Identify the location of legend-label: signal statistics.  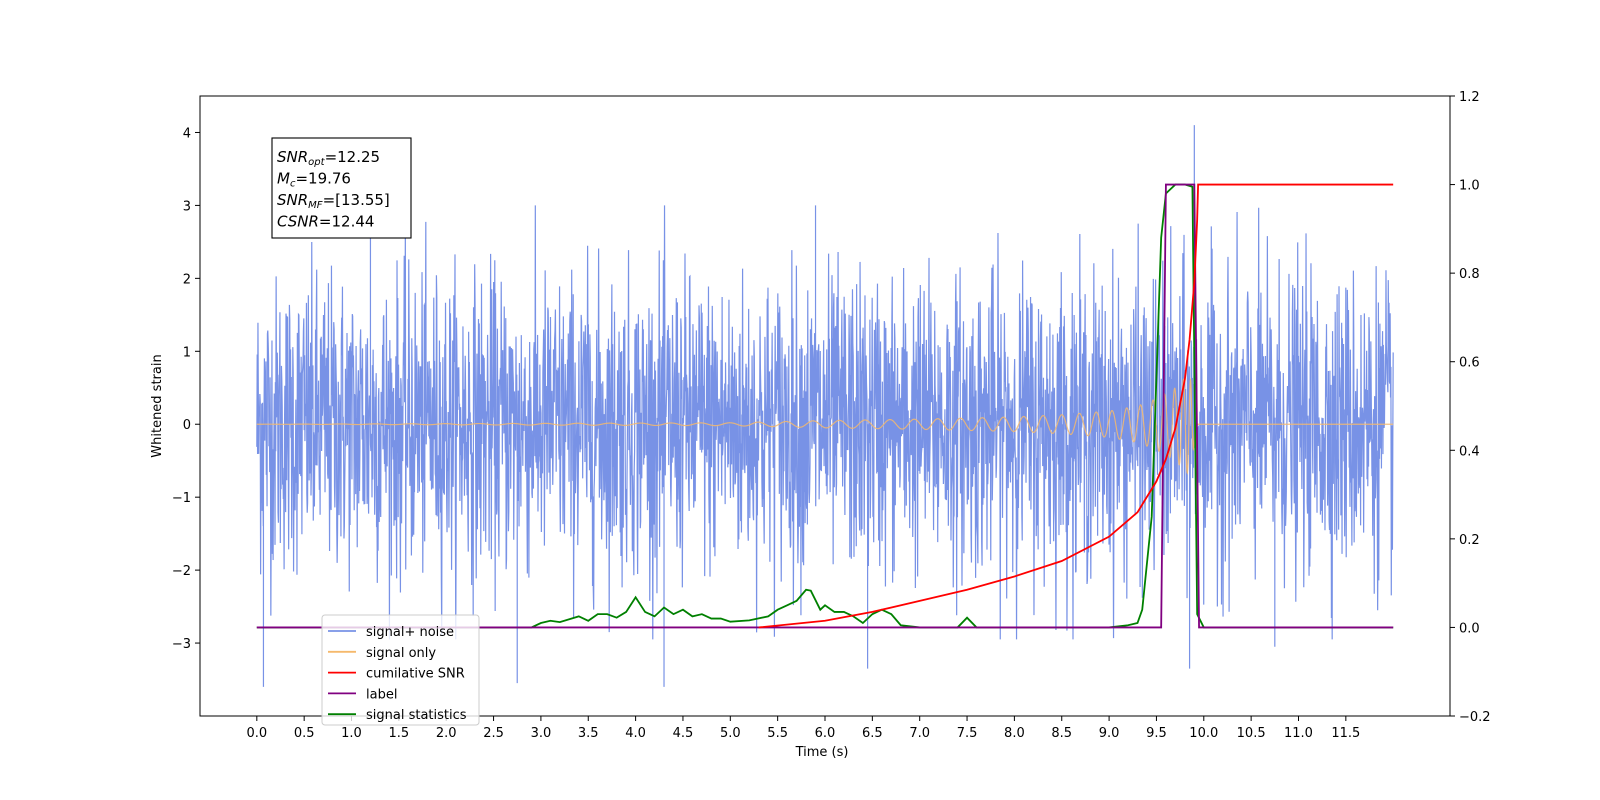
(416, 715).